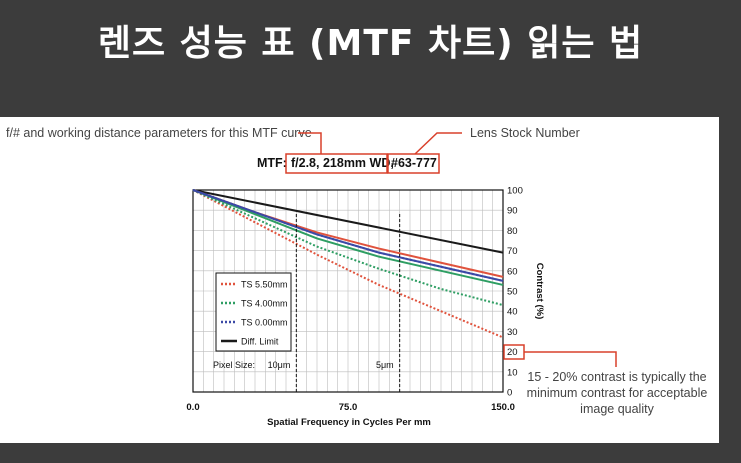  I want to click on stock-leader-line, so click(438, 143).